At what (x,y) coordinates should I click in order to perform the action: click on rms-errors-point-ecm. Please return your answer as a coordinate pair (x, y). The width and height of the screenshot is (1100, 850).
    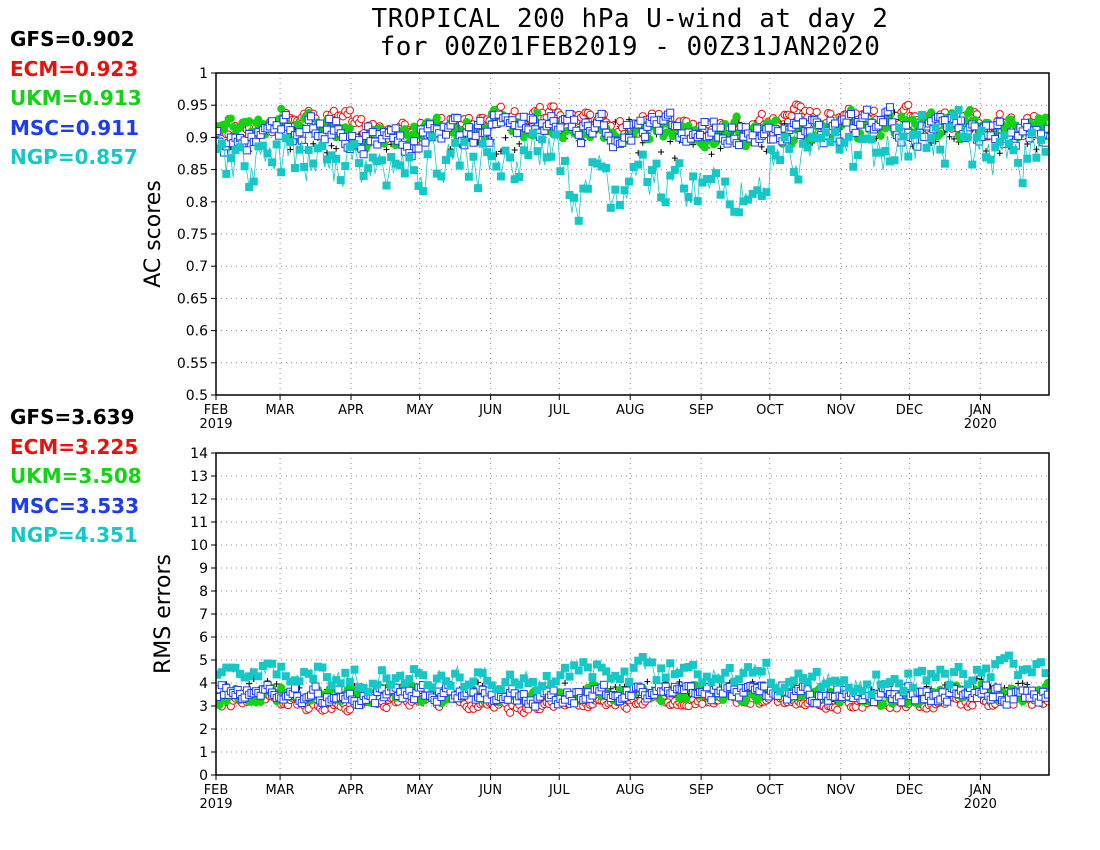
    Looking at the image, I should click on (510, 712).